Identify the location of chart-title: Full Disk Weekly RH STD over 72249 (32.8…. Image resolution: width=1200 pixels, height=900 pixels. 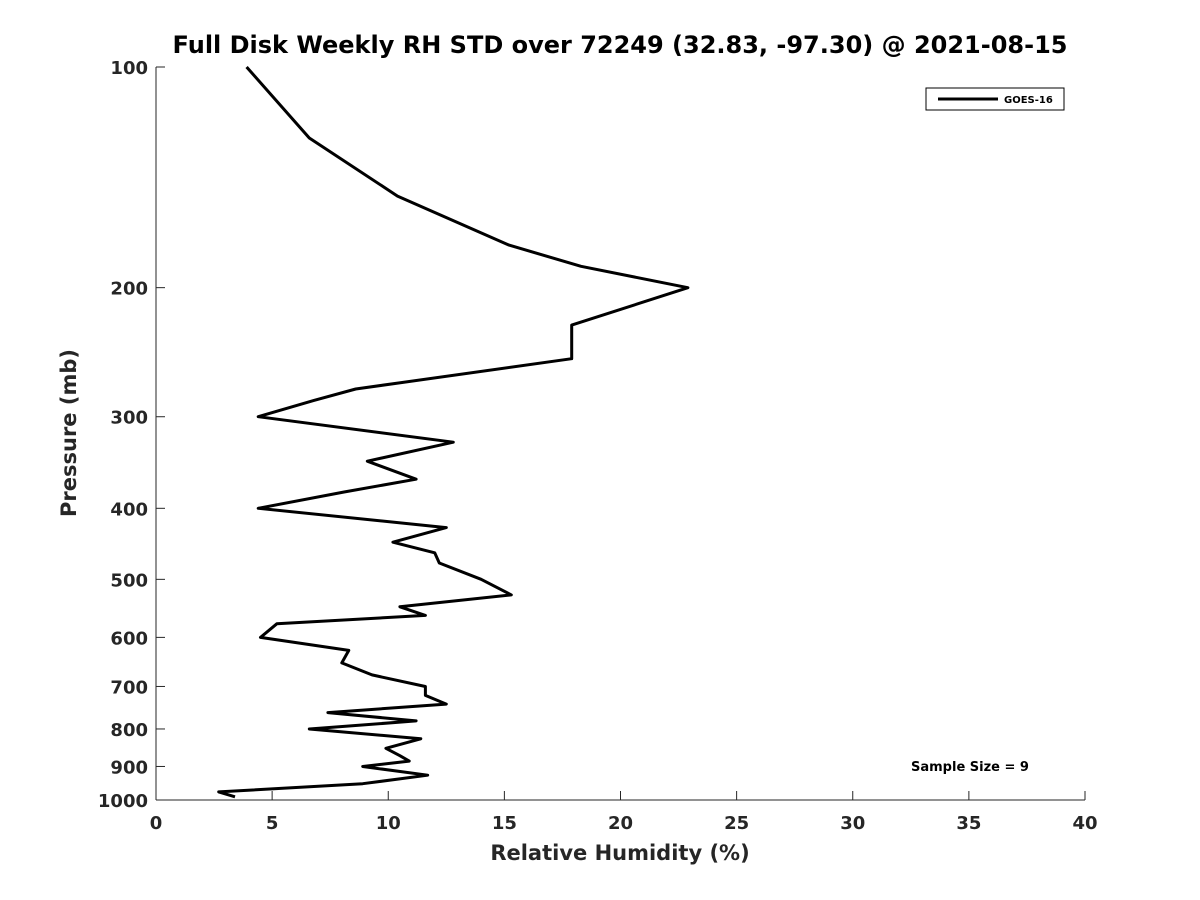
(620, 45).